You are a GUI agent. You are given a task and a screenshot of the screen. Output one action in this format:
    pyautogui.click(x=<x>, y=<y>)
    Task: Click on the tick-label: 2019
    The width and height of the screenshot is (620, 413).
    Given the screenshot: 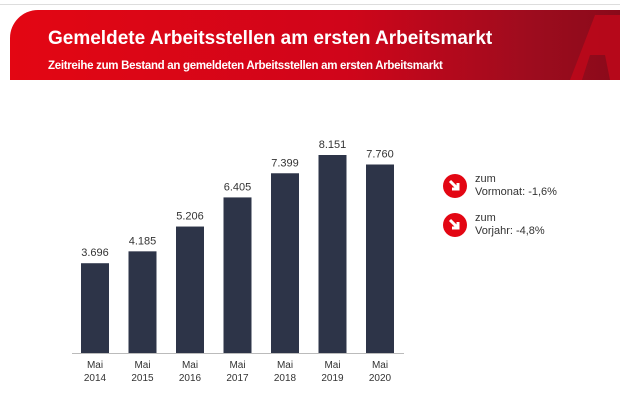 What is the action you would take?
    pyautogui.click(x=332, y=378)
    